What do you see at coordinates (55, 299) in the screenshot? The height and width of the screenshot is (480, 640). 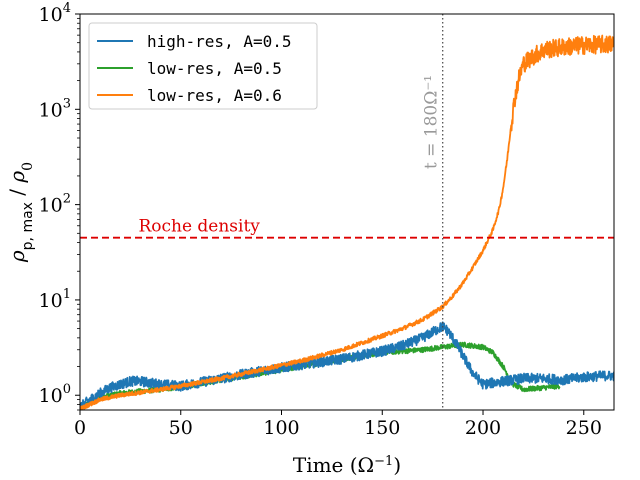 I see `y-tick-label: 10¹` at bounding box center [55, 299].